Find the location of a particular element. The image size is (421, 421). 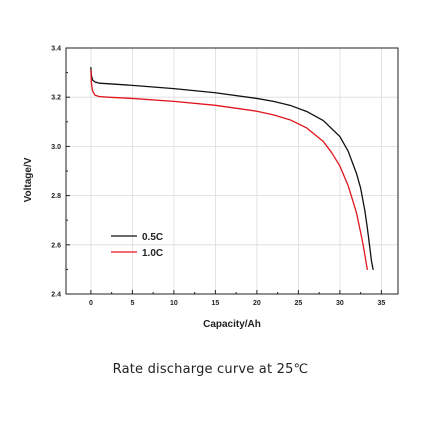

x-axis-title: Capacity/Ah is located at coordinates (232, 324).